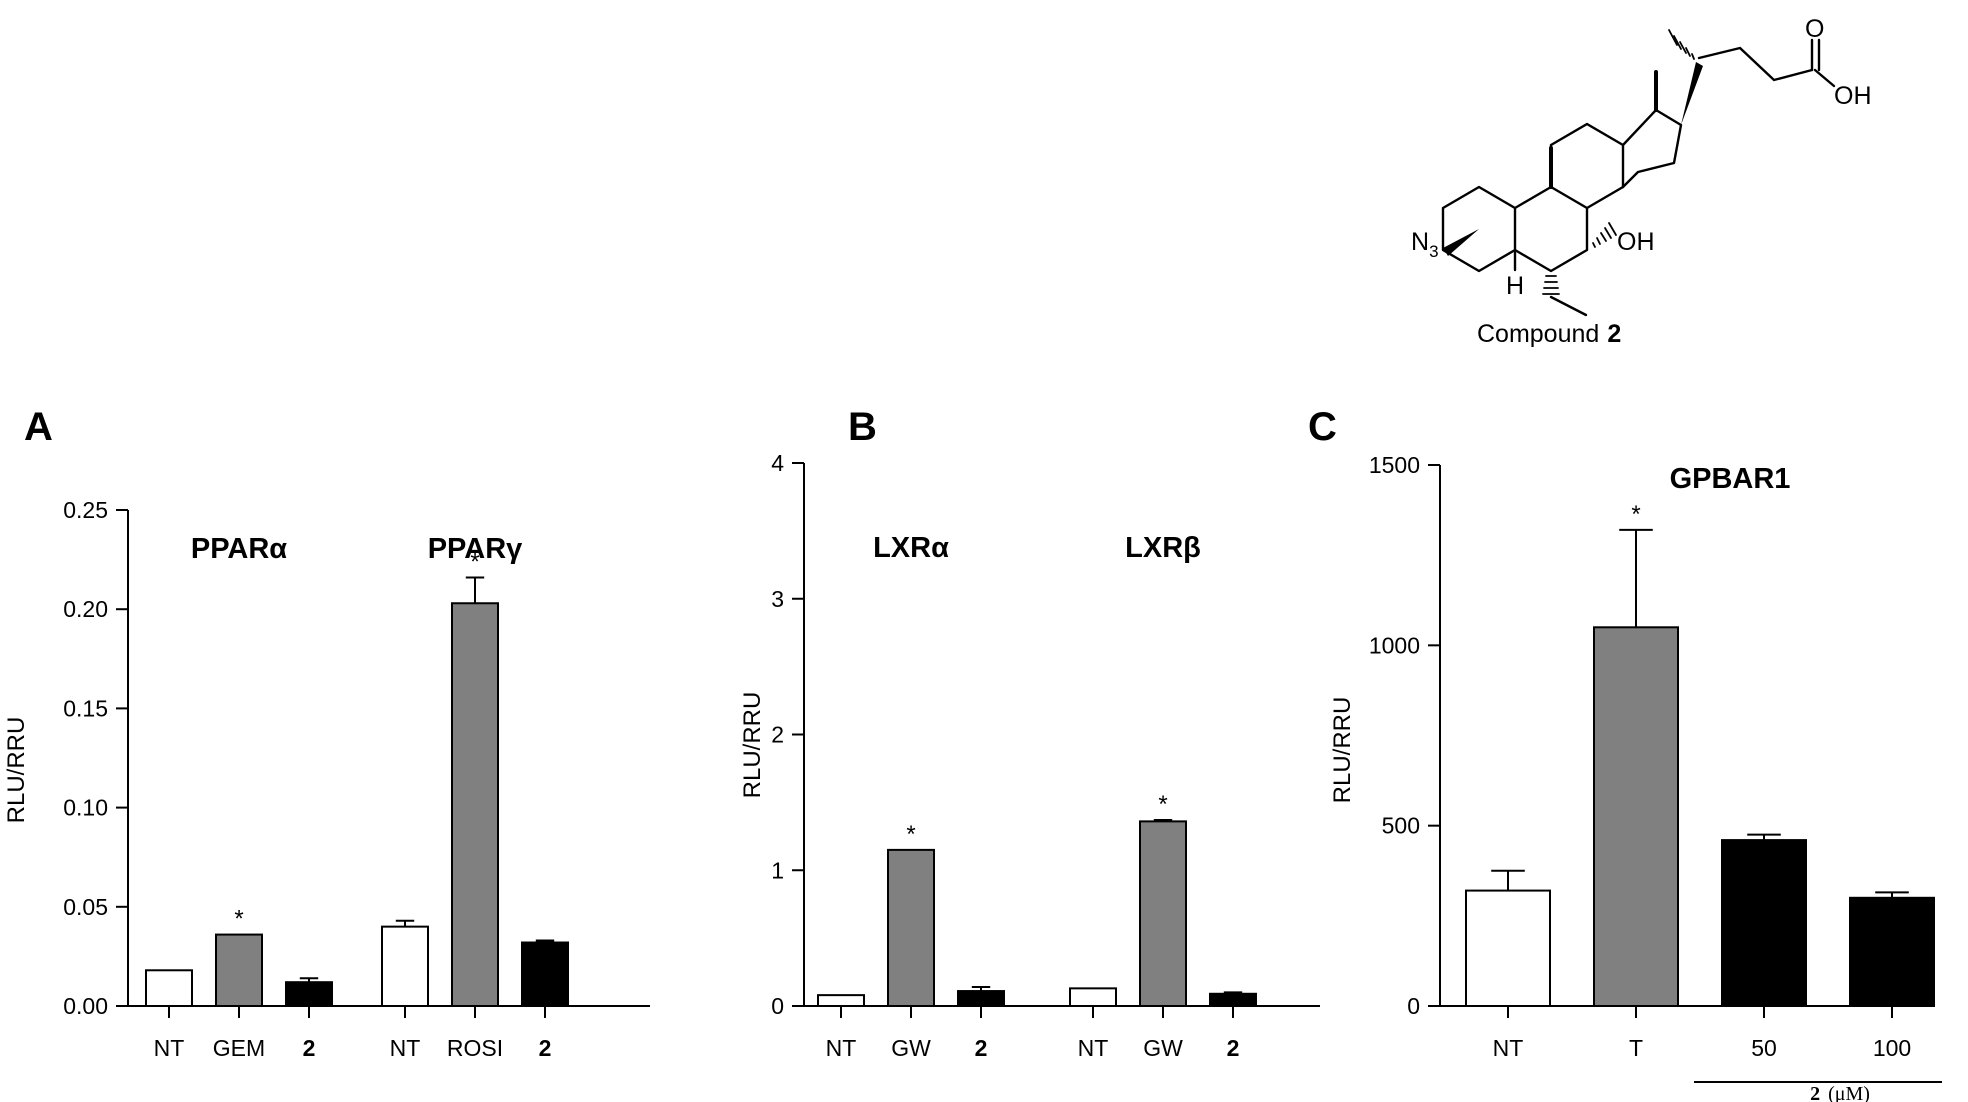 The image size is (1968, 1102). I want to click on c7-hashed-bond, so click(1604, 235).